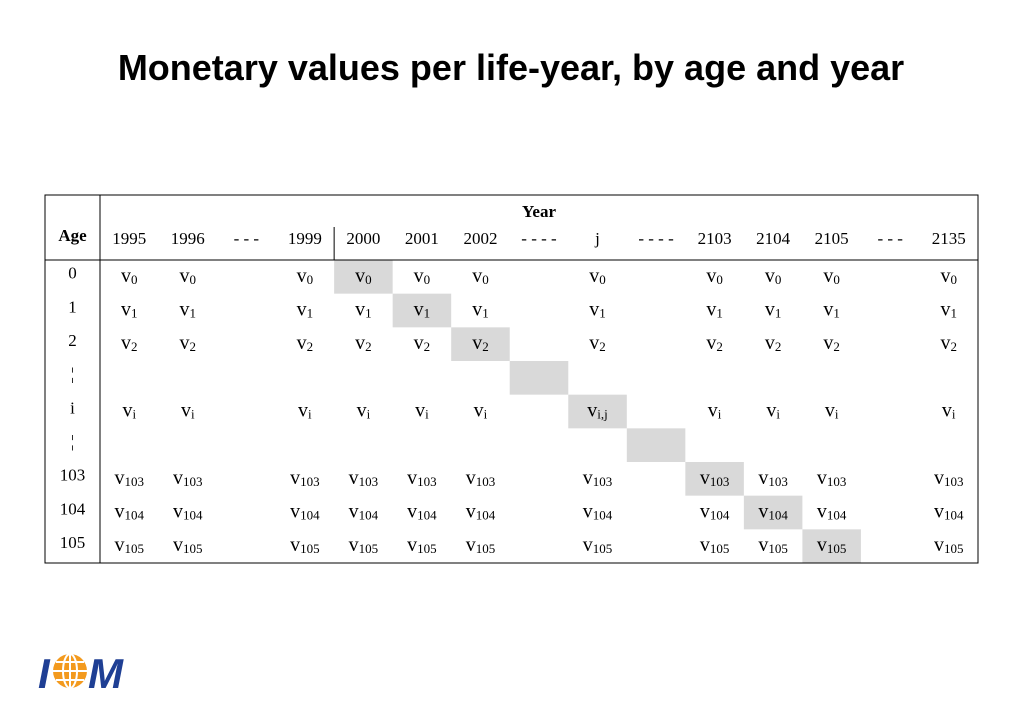  I want to click on column-header: 2105, so click(832, 238).